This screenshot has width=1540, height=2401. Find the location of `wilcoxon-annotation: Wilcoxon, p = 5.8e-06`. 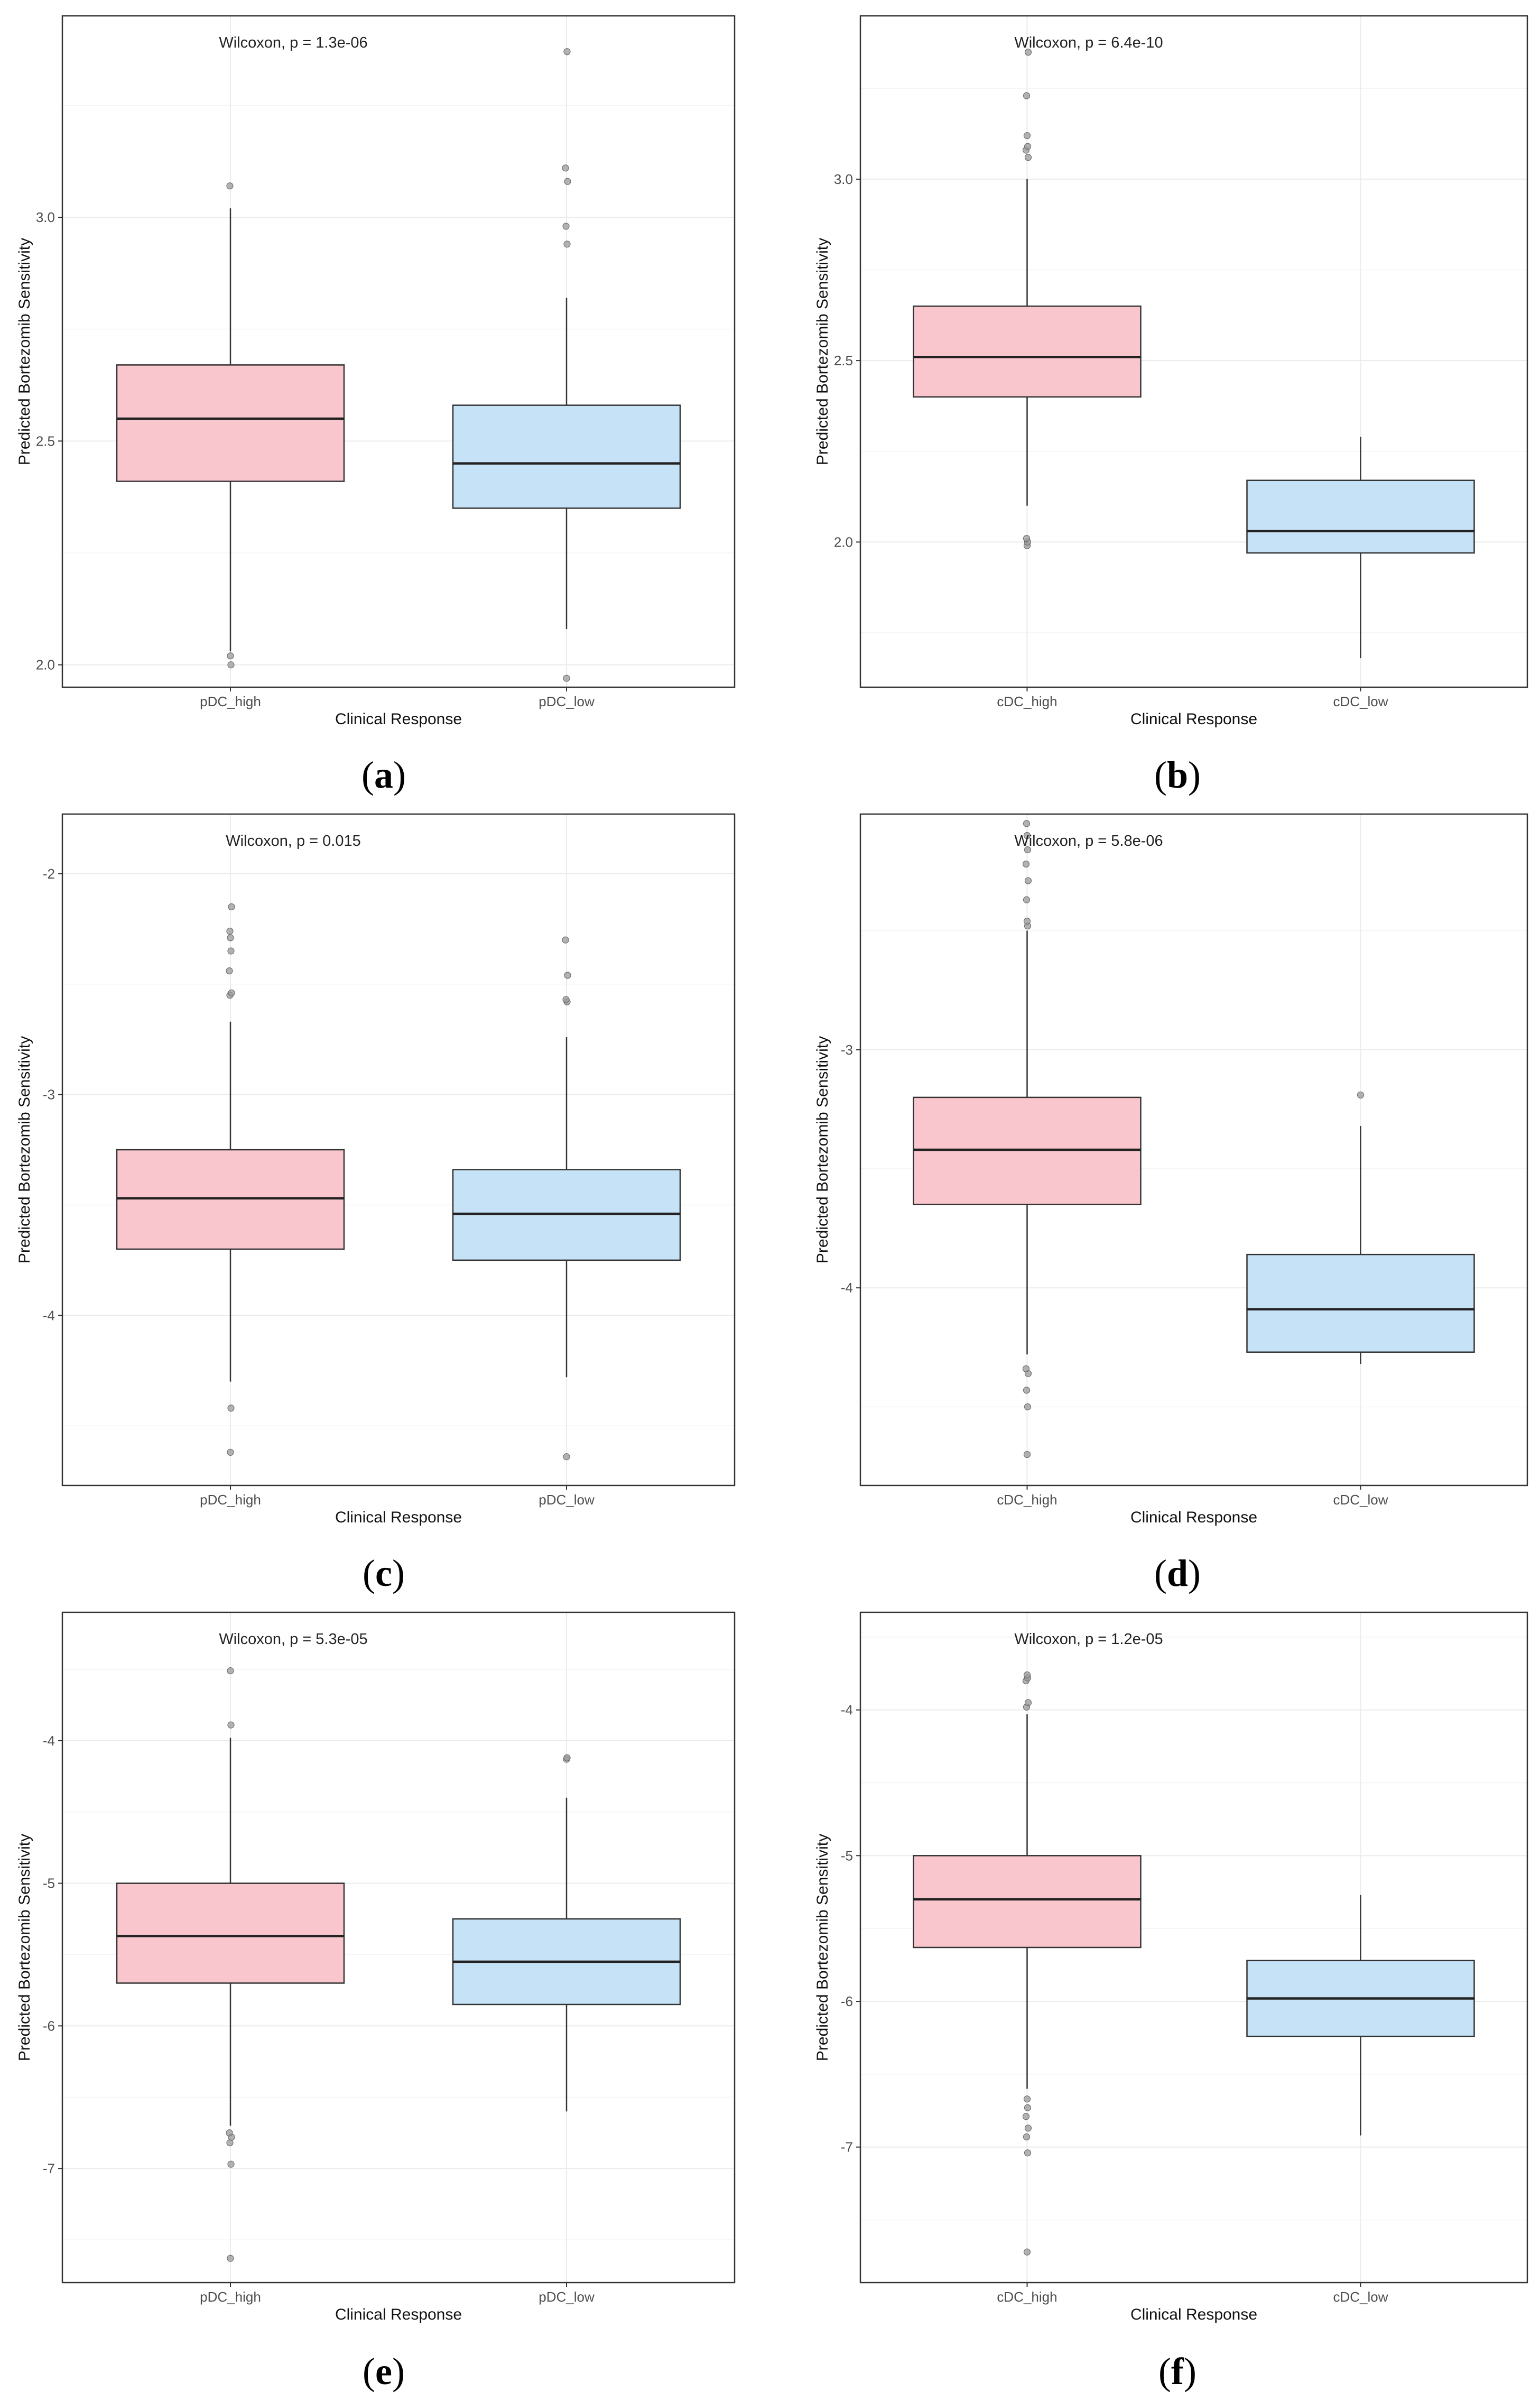

wilcoxon-annotation: Wilcoxon, p = 5.8e-06 is located at coordinates (1088, 841).